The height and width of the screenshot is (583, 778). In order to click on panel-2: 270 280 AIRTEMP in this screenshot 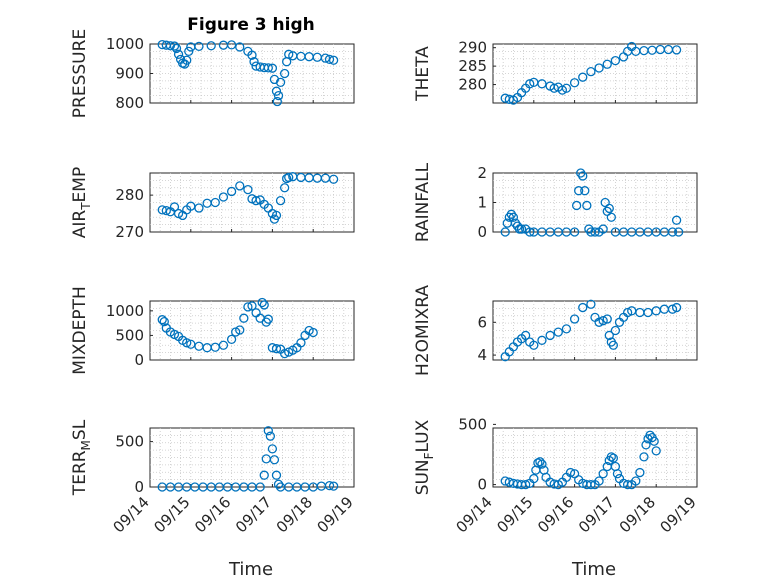, I will do `click(212, 204)`.